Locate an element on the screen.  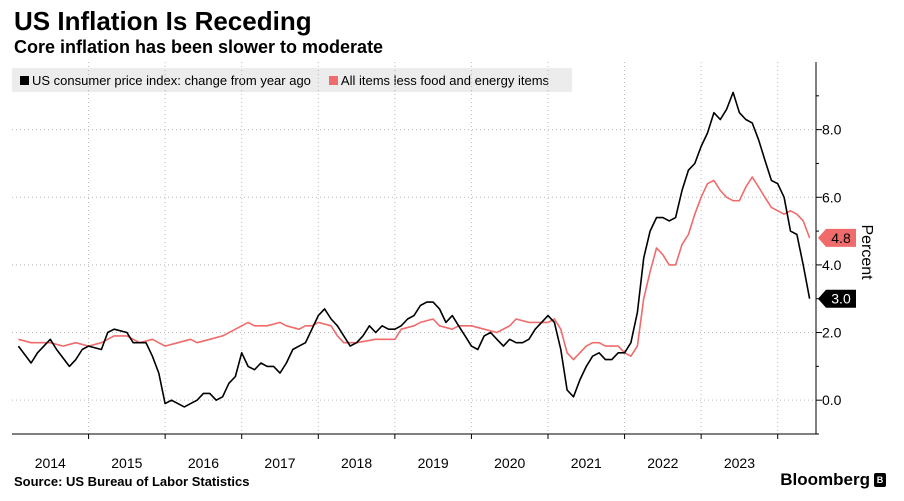
end-label-core-text: 4.8 is located at coordinates (841, 238).